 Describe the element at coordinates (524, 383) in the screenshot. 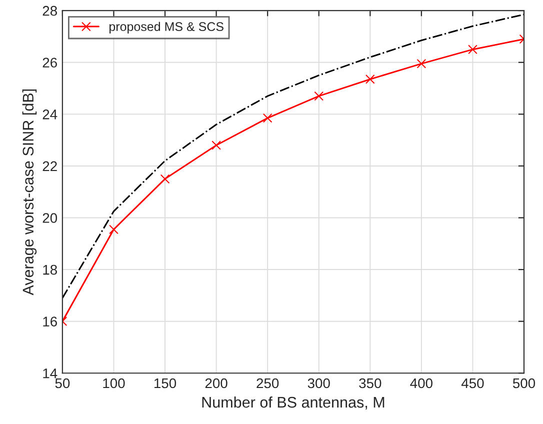

I see `x-tick-label: 500` at that location.